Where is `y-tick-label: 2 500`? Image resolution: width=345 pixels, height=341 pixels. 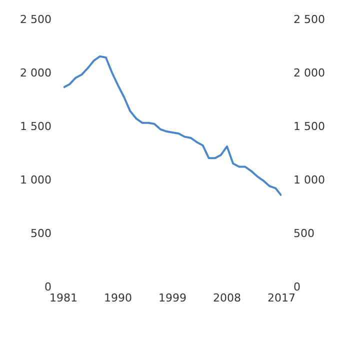
y-tick-label: 2 500 is located at coordinates (36, 19).